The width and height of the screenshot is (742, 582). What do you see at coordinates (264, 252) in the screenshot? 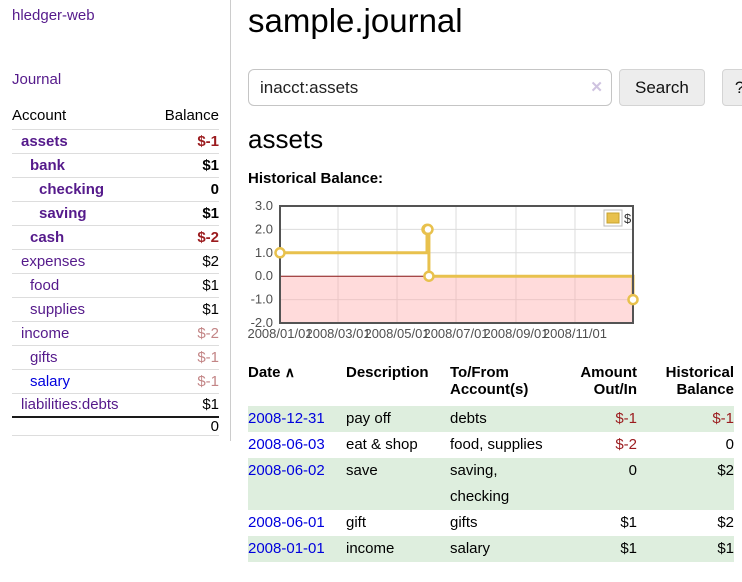
I see `svg-text: 1.0` at bounding box center [264, 252].